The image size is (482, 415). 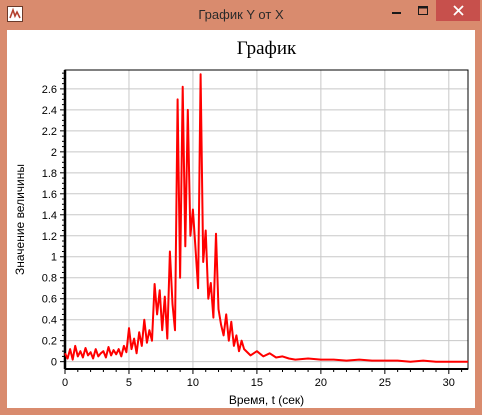 What do you see at coordinates (449, 383) in the screenshot?
I see `x-tick-label: 30` at bounding box center [449, 383].